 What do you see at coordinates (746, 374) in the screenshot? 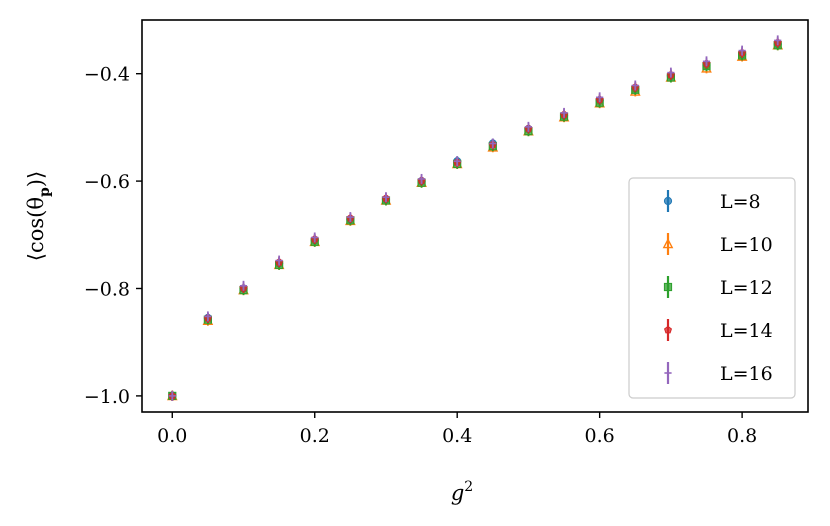
I see `legend-label: L=16` at bounding box center [746, 374].